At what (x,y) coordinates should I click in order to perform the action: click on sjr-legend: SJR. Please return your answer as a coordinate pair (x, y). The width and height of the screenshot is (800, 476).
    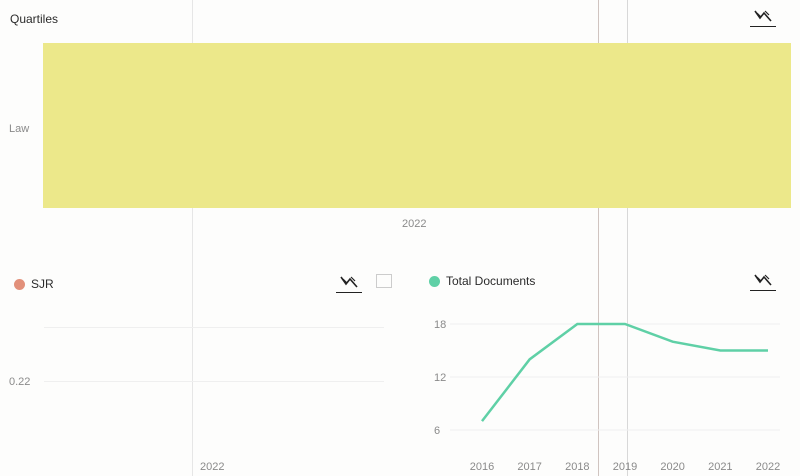
    Looking at the image, I should click on (34, 284).